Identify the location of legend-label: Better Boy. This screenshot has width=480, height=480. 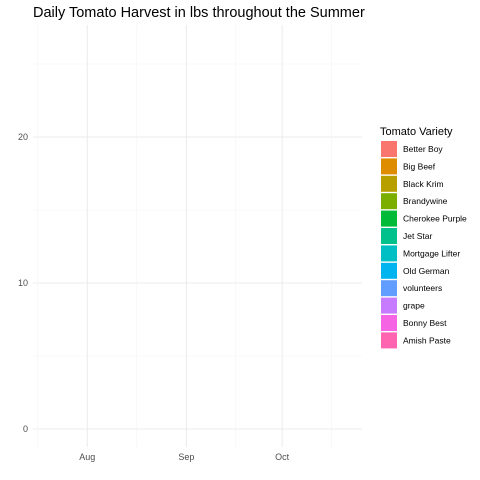
(423, 149).